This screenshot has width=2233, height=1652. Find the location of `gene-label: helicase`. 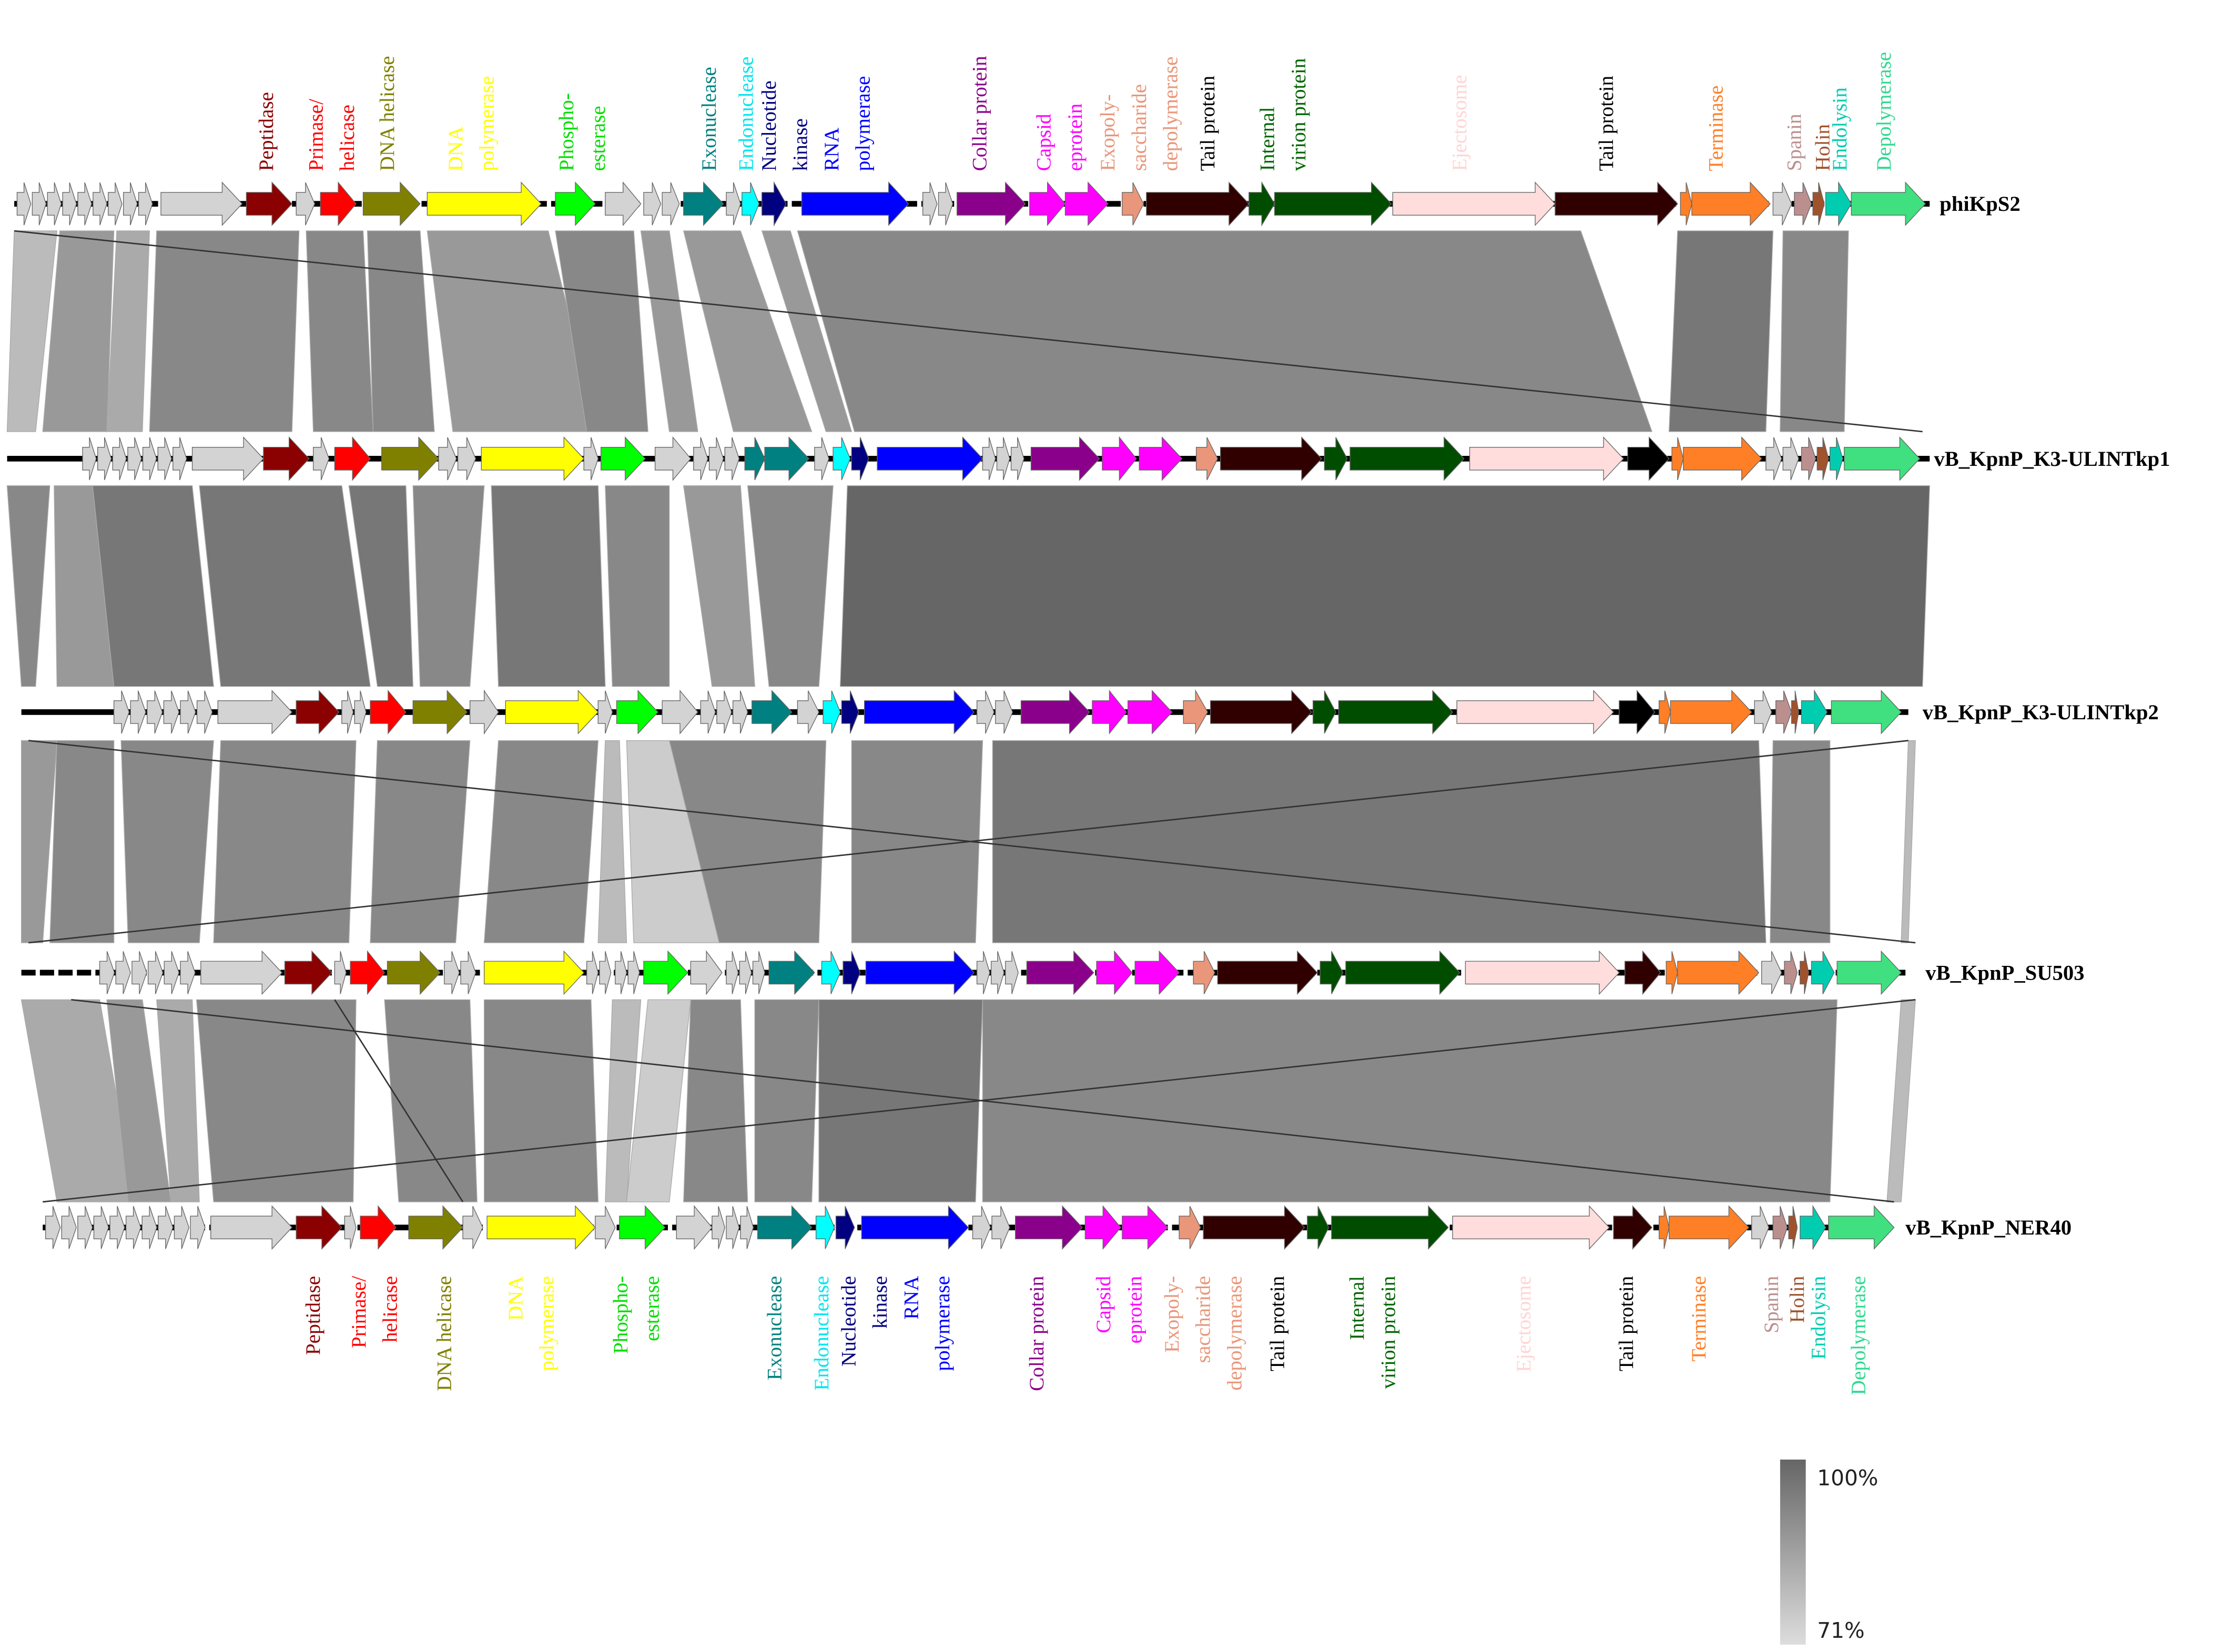

gene-label: helicase is located at coordinates (347, 138).